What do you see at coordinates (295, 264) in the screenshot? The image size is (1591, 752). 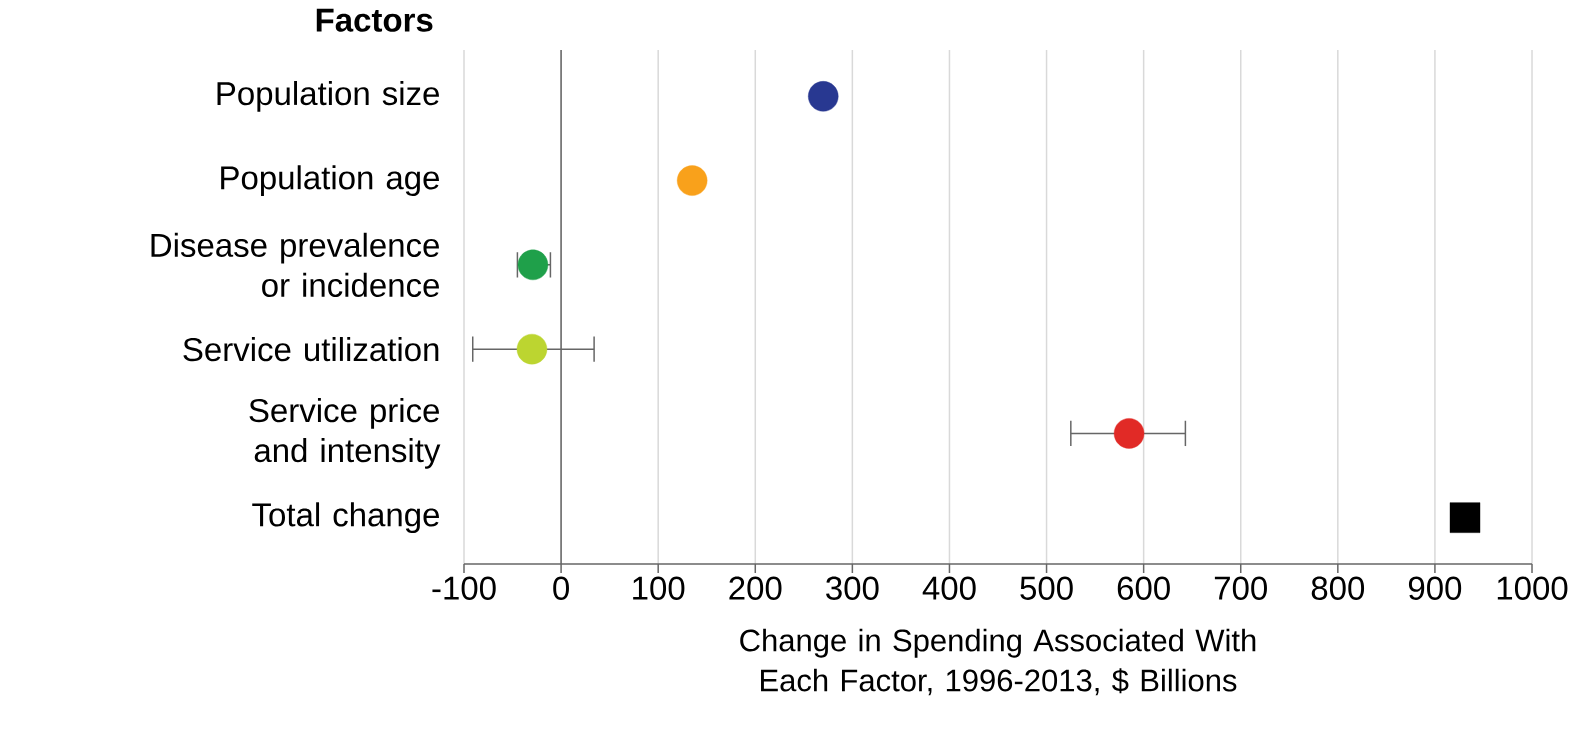 I see `y-tick-label: Disease prevalence or incidence` at bounding box center [295, 264].